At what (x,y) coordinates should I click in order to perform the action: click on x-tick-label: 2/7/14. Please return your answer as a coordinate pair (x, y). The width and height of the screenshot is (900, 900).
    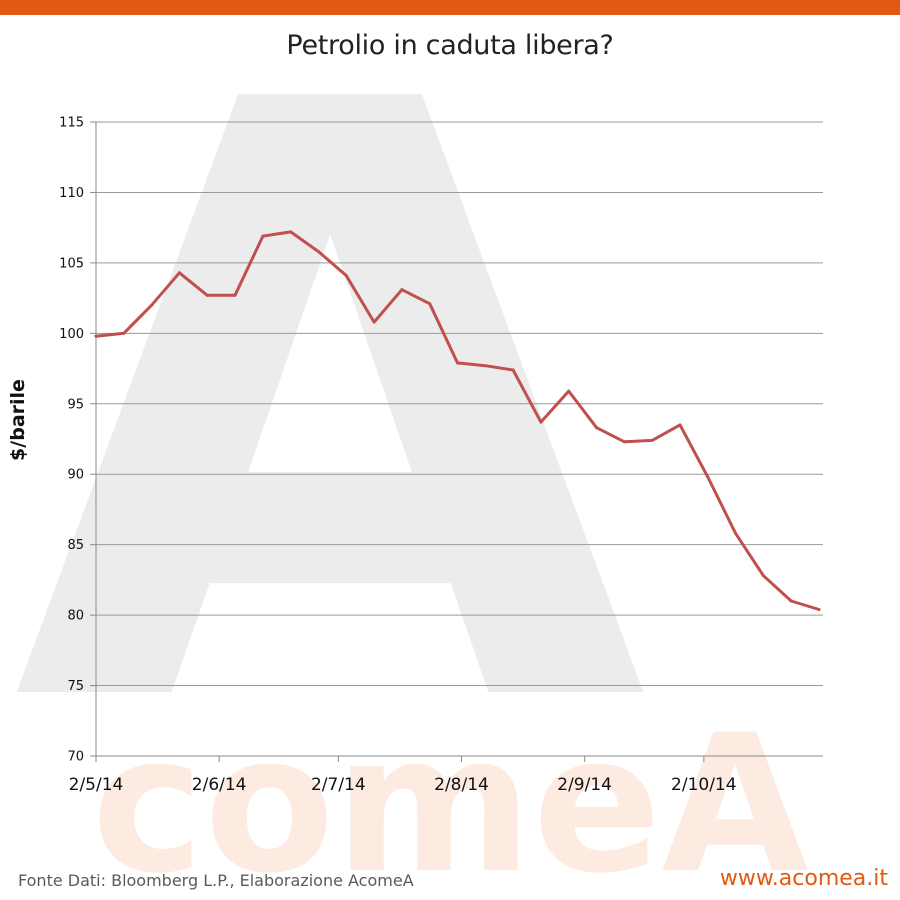
    Looking at the image, I should click on (338, 785).